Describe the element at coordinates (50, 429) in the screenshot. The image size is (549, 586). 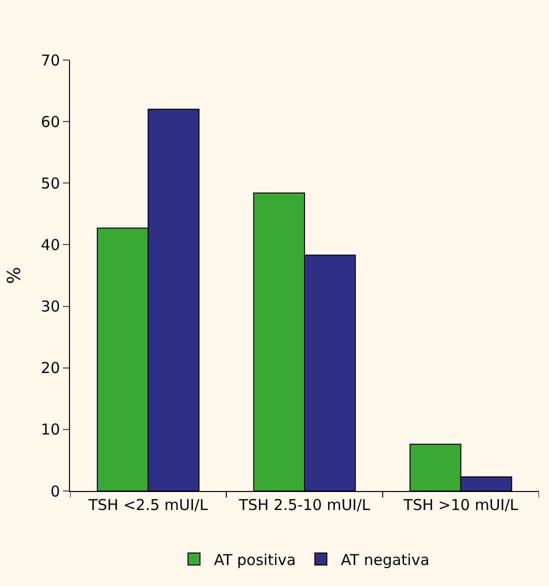
I see `y-tick-label: 10` at that location.